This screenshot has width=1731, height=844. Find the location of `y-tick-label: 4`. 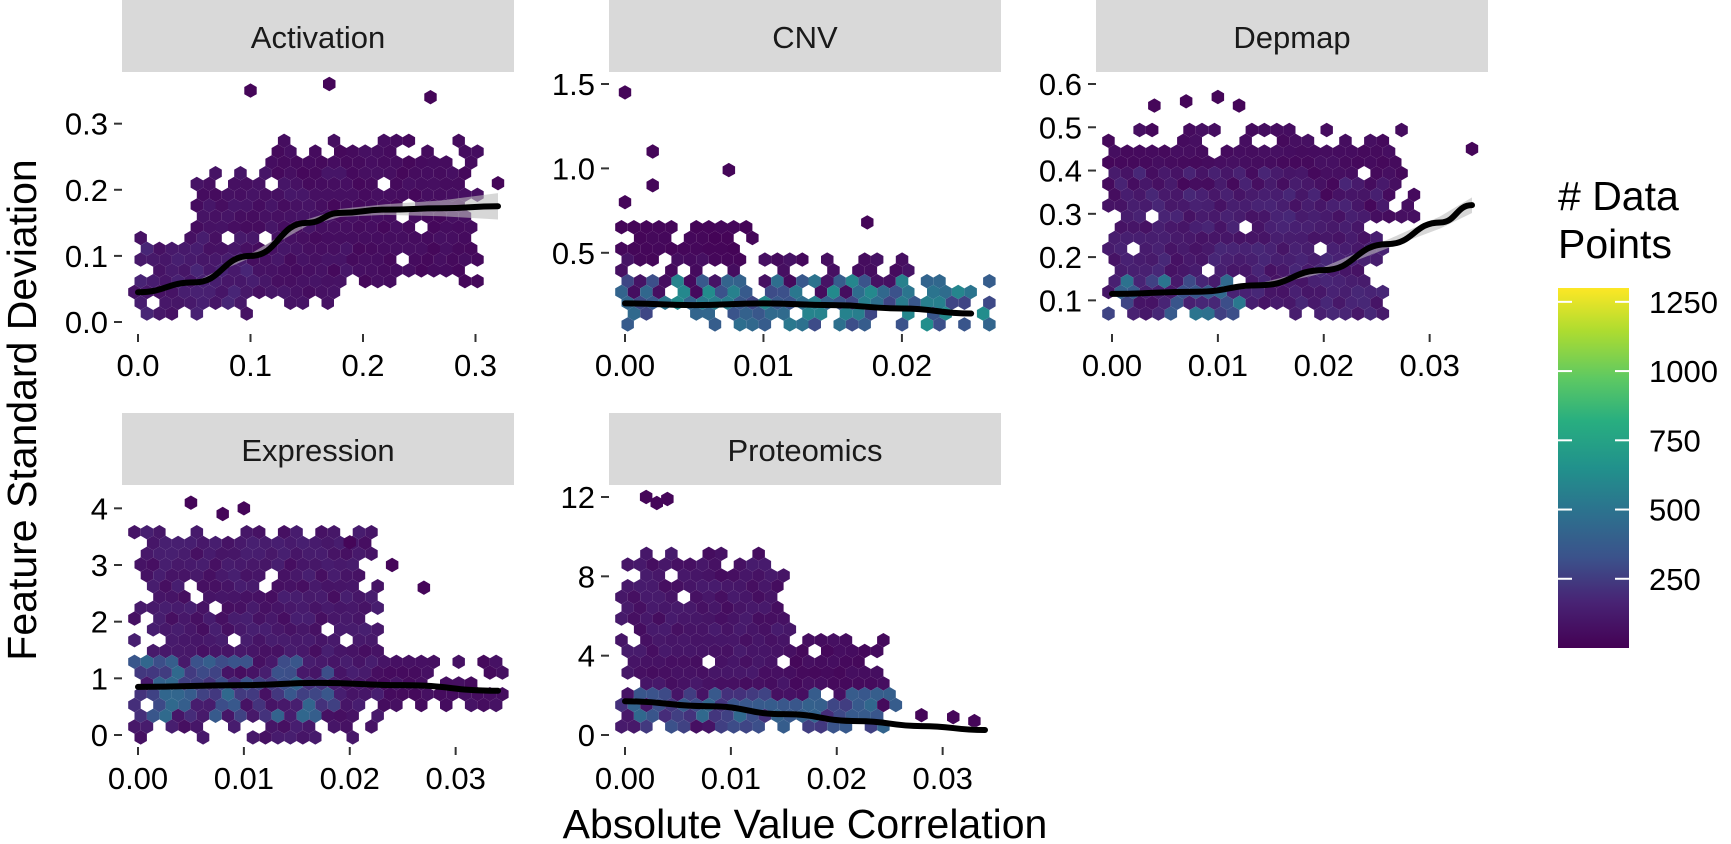

y-tick-label: 4 is located at coordinates (99, 508).